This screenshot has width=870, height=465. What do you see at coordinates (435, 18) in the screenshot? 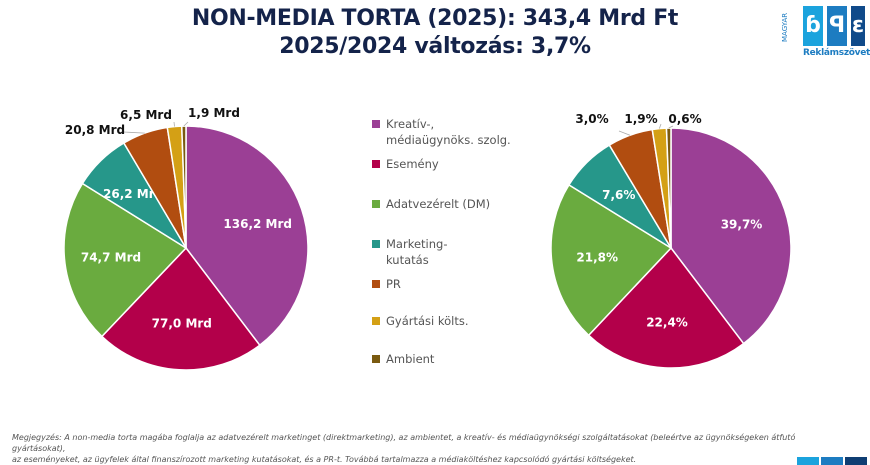
I see `chart-title: NON-MEDIA TORTA (2025): 343,4 Mrd Ft` at bounding box center [435, 18].